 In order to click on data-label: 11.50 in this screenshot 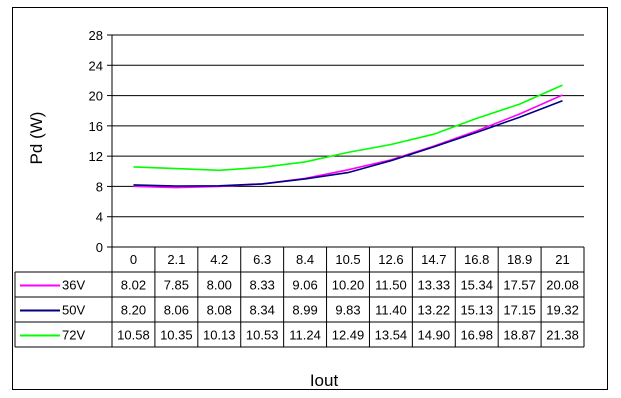, I will do `click(391, 285)`.